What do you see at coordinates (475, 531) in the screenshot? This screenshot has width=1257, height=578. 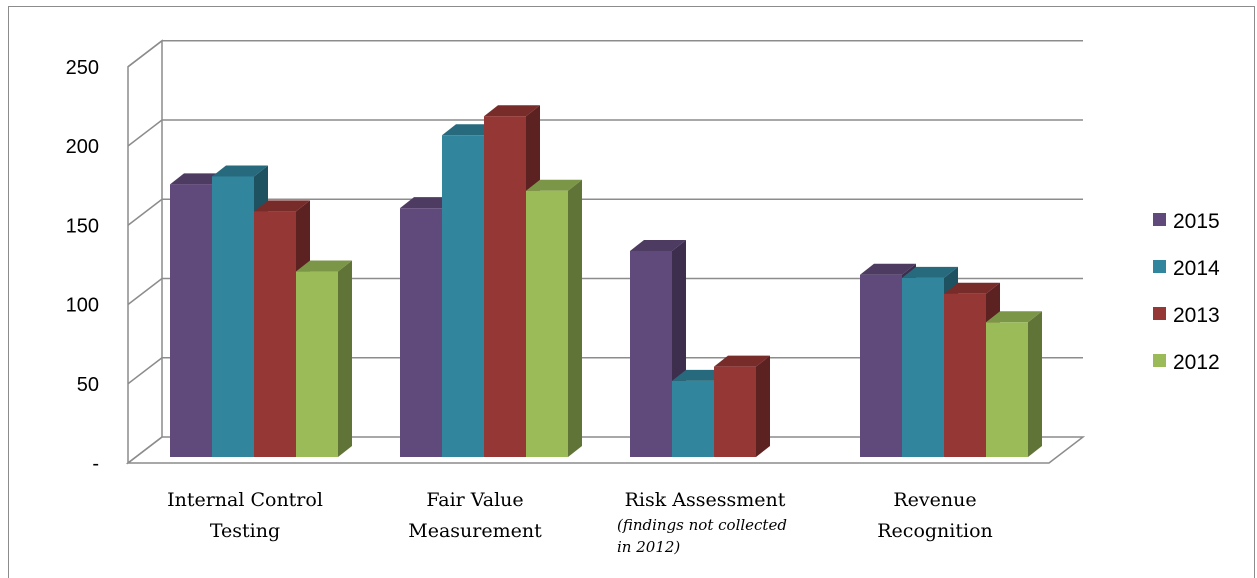 I see `category-label: Measurement` at bounding box center [475, 531].